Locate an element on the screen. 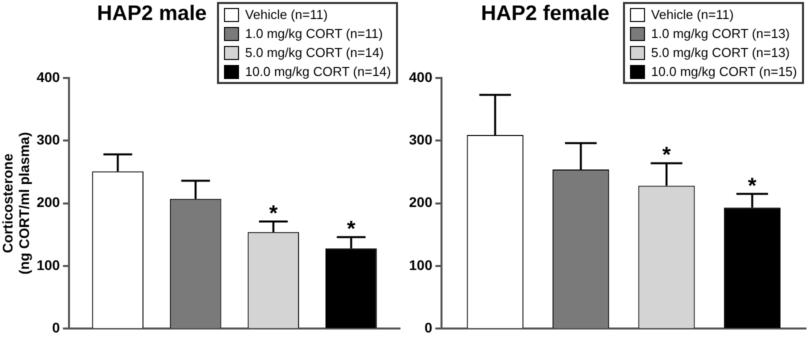 This screenshot has width=812, height=340. y-axis-title: Corticosterone (ng CORT/ml plasma) is located at coordinates (16, 203).